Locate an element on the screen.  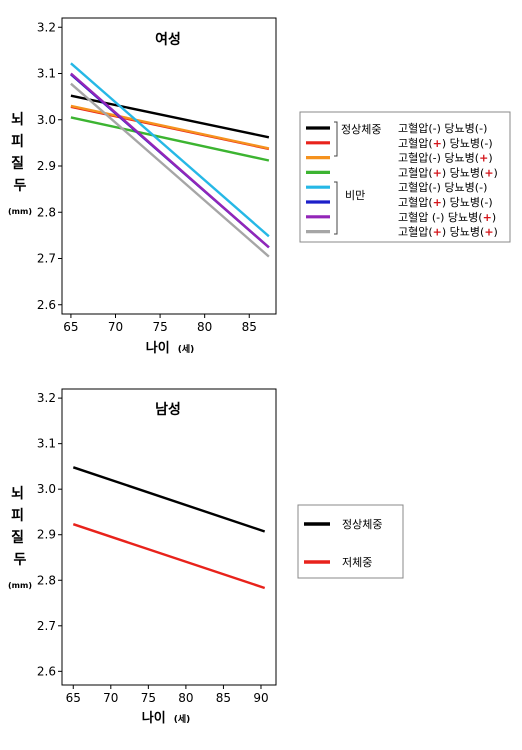
female-legend-box is located at coordinates (405, 177).